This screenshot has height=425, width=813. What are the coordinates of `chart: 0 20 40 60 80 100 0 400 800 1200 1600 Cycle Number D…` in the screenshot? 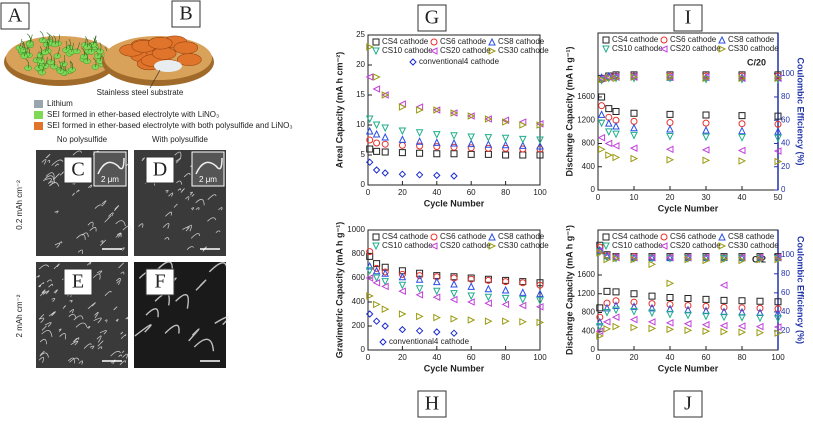 It's located at (684, 299).